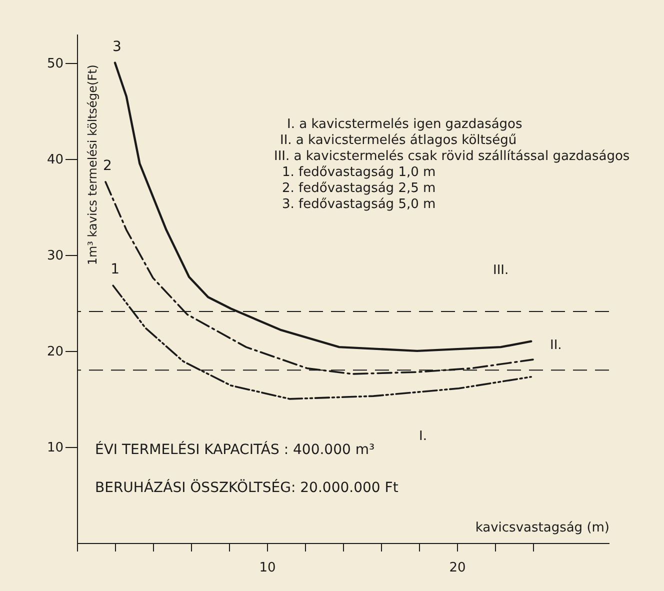  Describe the element at coordinates (55, 256) in the screenshot. I see `y-tick-label: 30` at that location.